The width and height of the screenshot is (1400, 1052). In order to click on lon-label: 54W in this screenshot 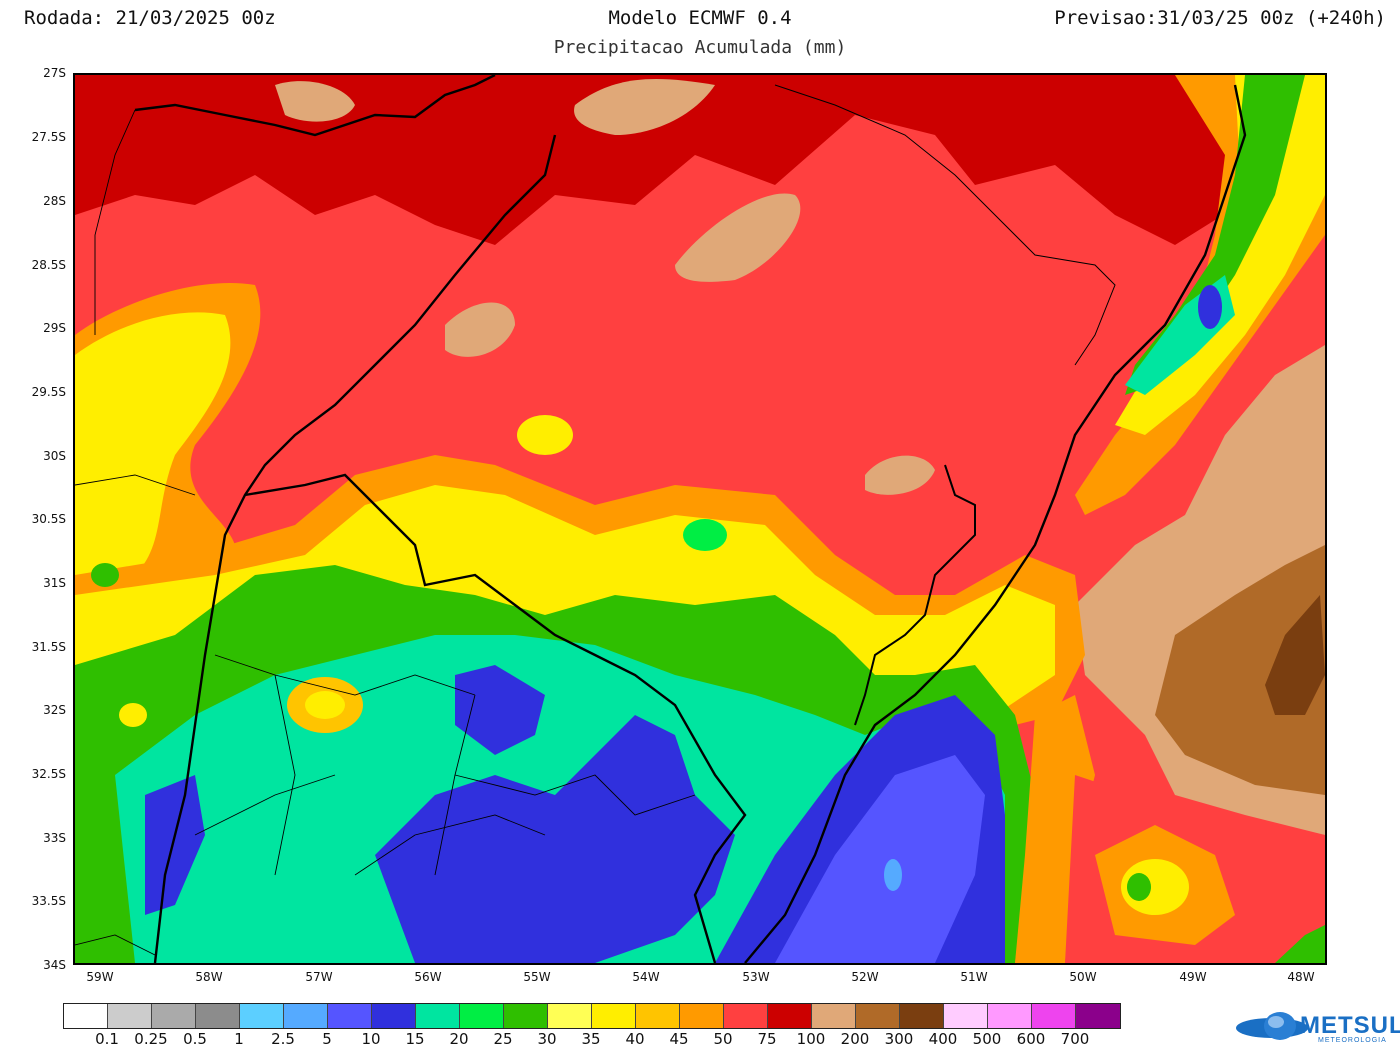, I will do `click(646, 977)`.